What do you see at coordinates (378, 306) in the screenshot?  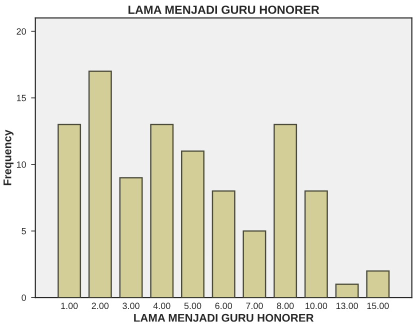 I see `x-tick-label: 15.00` at bounding box center [378, 306].